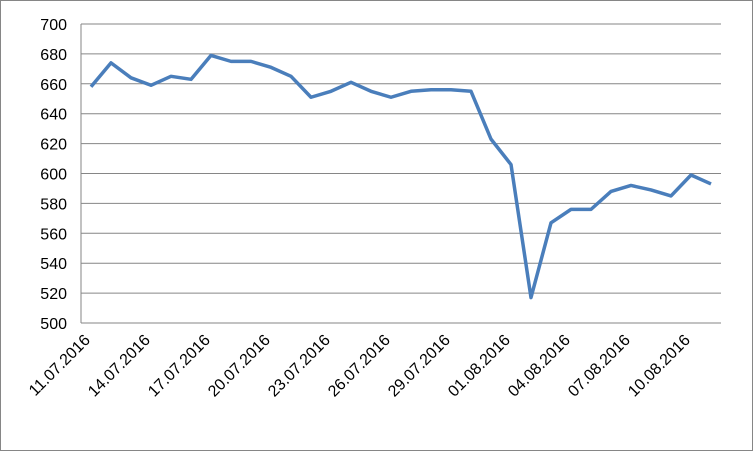 The width and height of the screenshot is (753, 451). Describe the element at coordinates (53, 204) in the screenshot. I see `y-tick-label: 580` at that location.